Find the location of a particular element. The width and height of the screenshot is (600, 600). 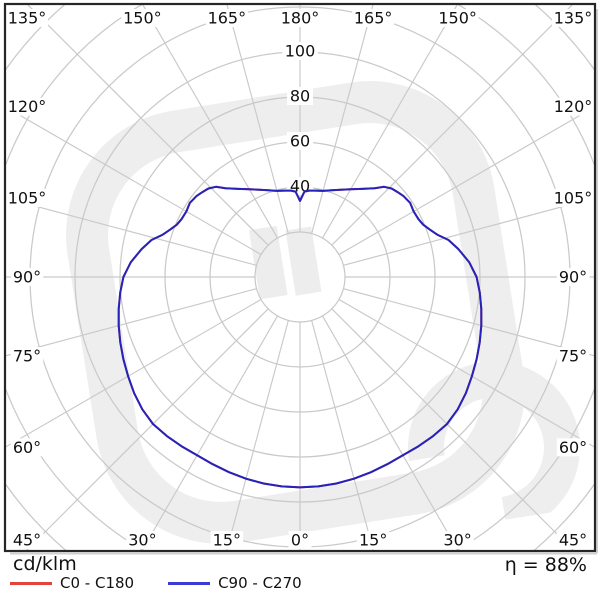

radial-tick-label: 100 is located at coordinates (300, 51).